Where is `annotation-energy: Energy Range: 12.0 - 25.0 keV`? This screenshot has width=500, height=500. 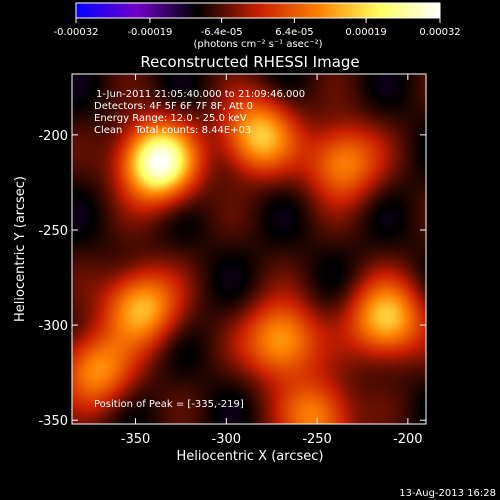 annotation-energy: Energy Range: 12.0 - 25.0 keV is located at coordinates (170, 118).